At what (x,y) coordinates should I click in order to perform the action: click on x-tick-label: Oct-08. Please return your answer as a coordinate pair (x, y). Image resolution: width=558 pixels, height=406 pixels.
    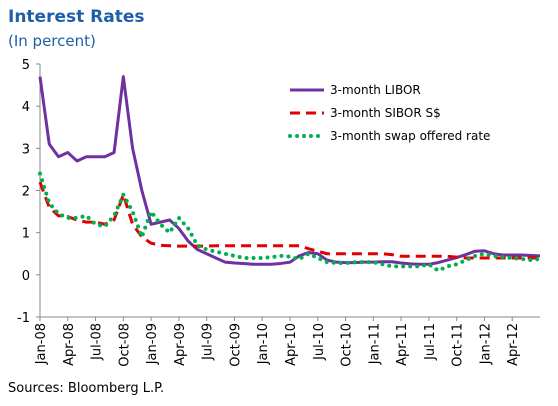
    Looking at the image, I should click on (124, 345).